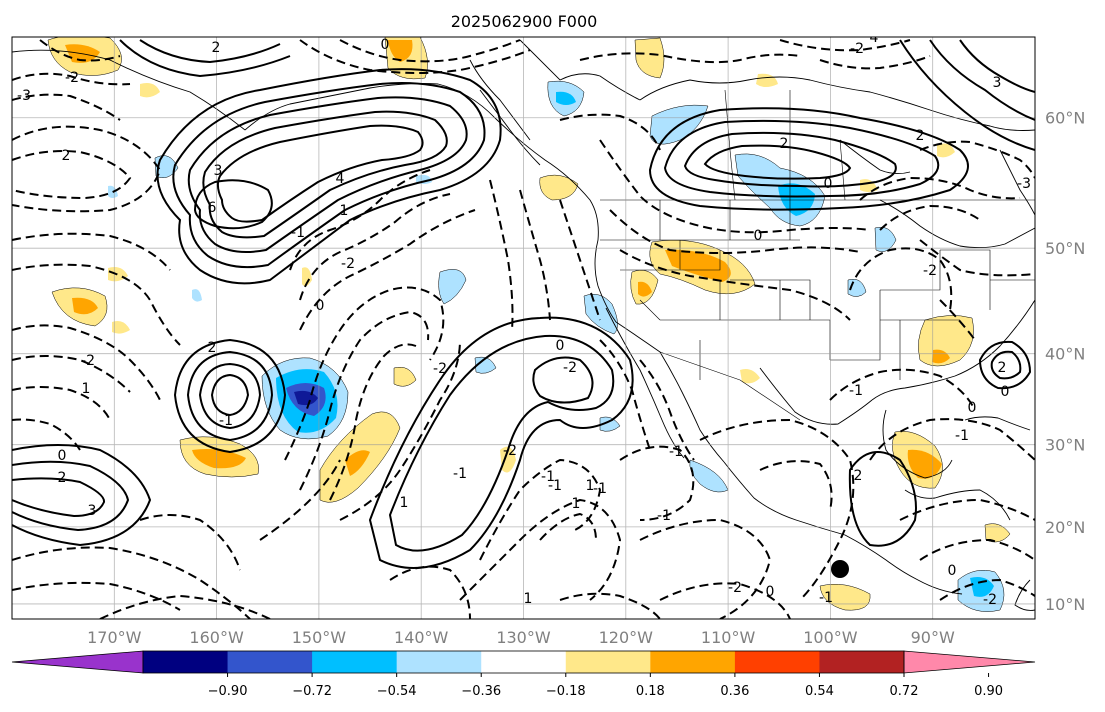  Describe the element at coordinates (216, 637) in the screenshot. I see `longitude-label: 160°W` at that location.